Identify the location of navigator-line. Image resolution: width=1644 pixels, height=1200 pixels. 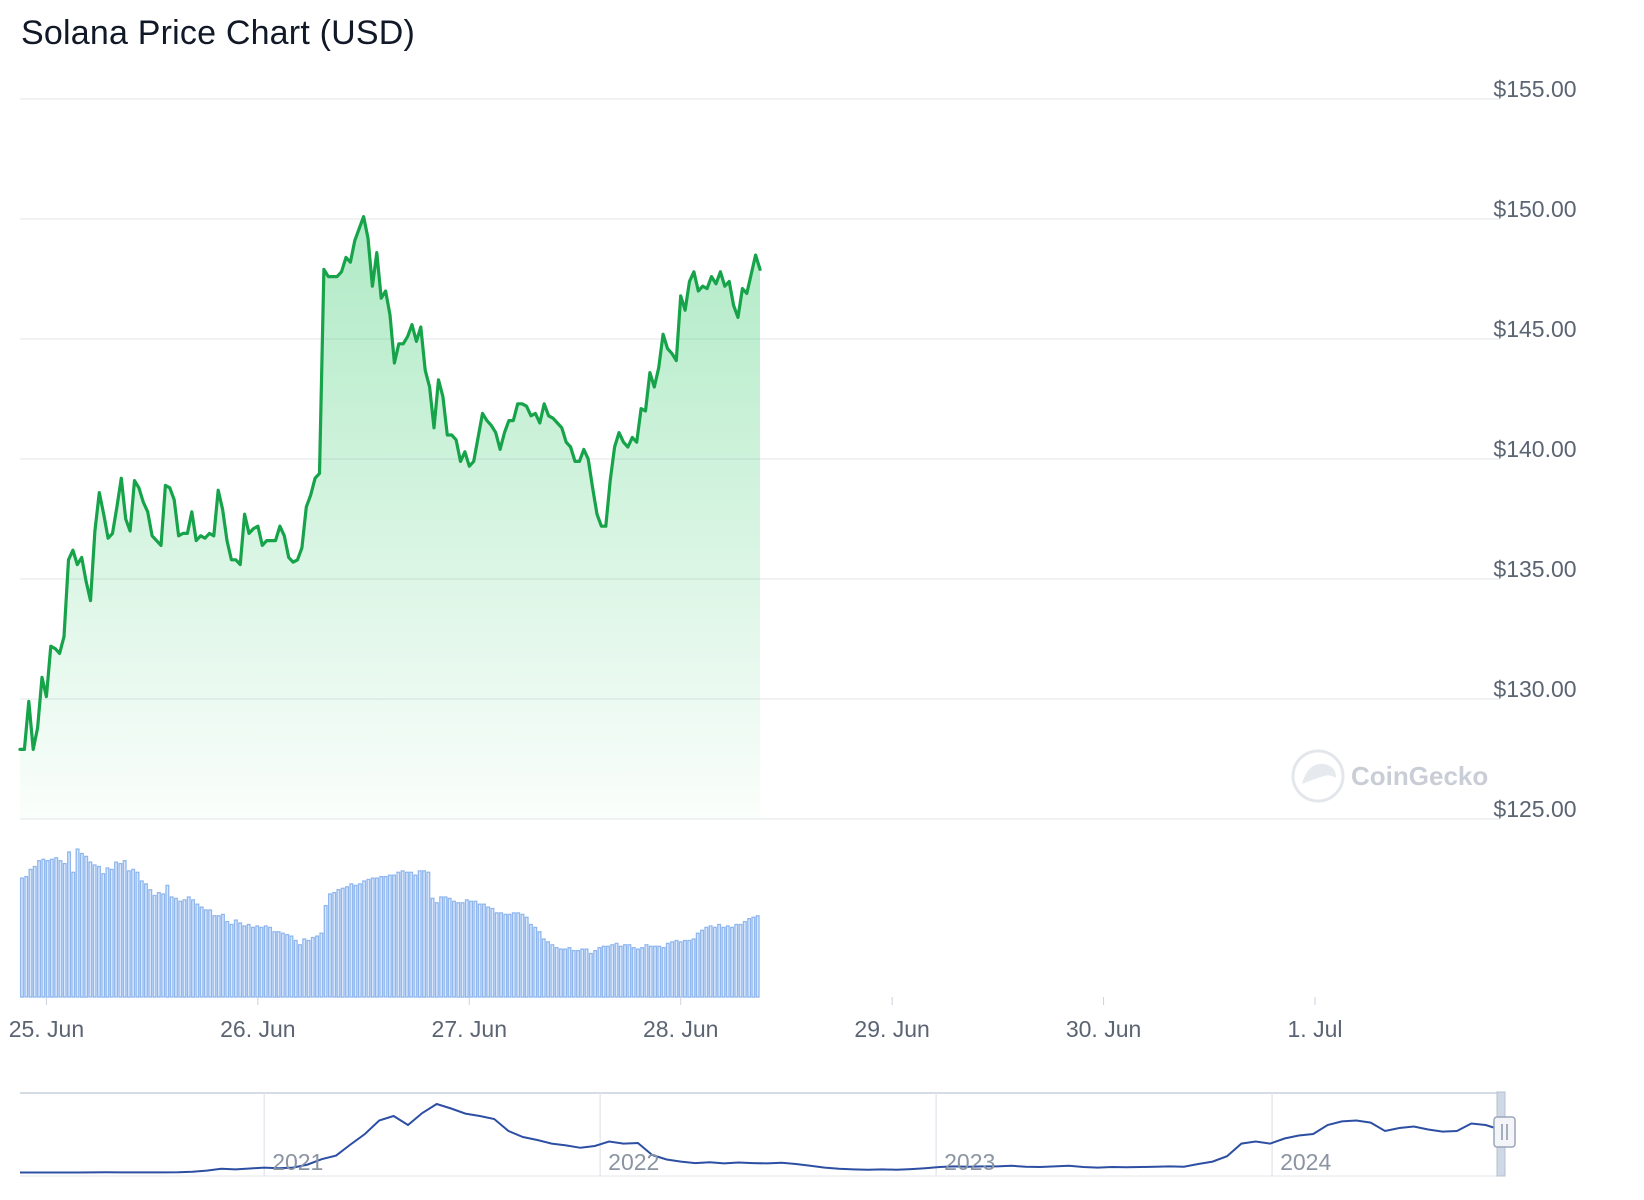
(760, 1138).